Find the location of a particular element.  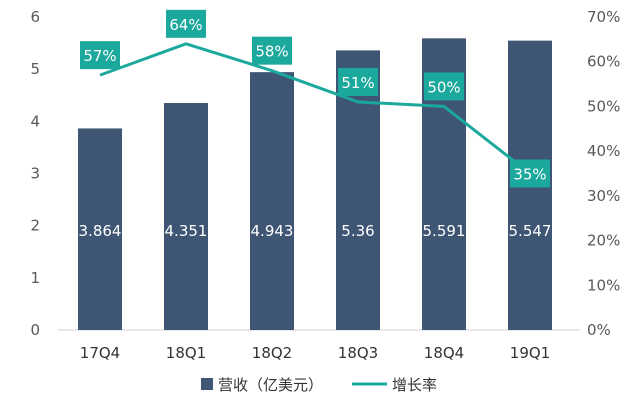

right-axis-ticks: 0% 10% 20% 30% 40% 50% 60% 70% is located at coordinates (603, 173).